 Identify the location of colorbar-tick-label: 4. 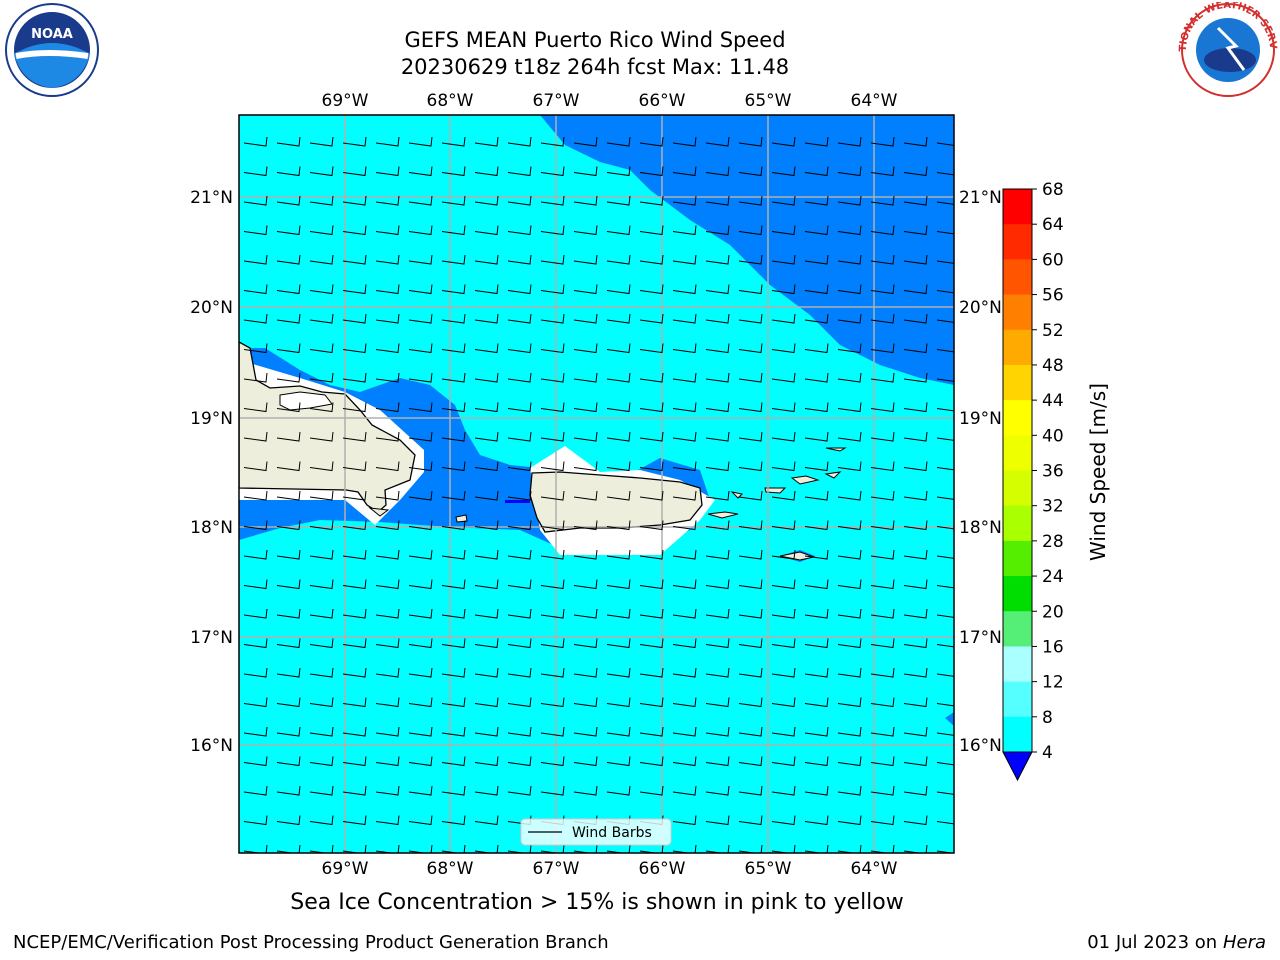
(1047, 753).